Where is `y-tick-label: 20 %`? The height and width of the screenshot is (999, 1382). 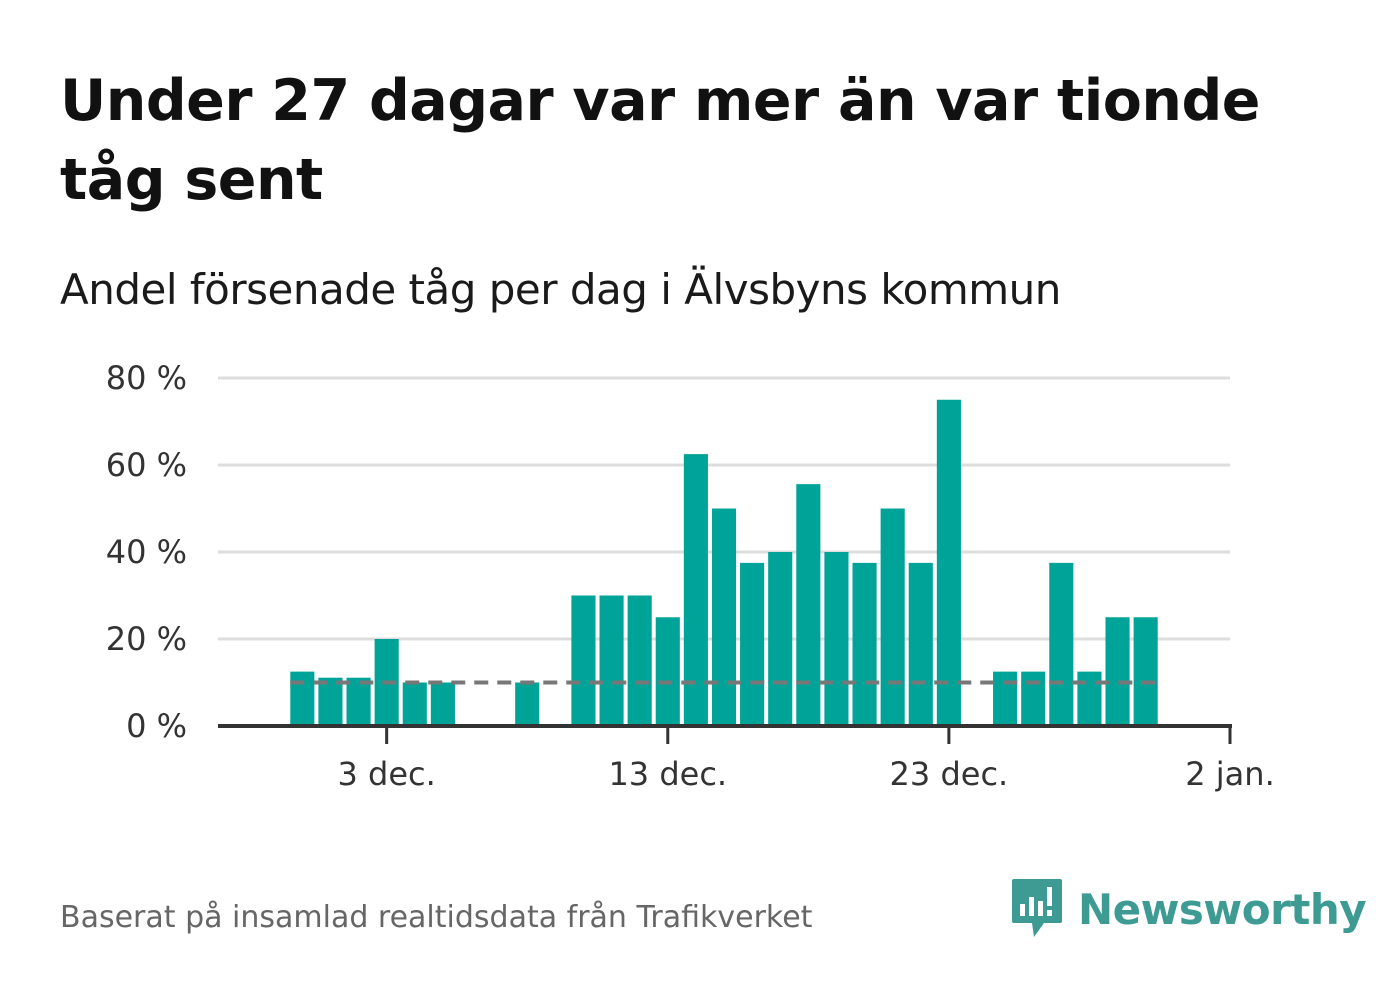
y-tick-label: 20 % is located at coordinates (146, 639).